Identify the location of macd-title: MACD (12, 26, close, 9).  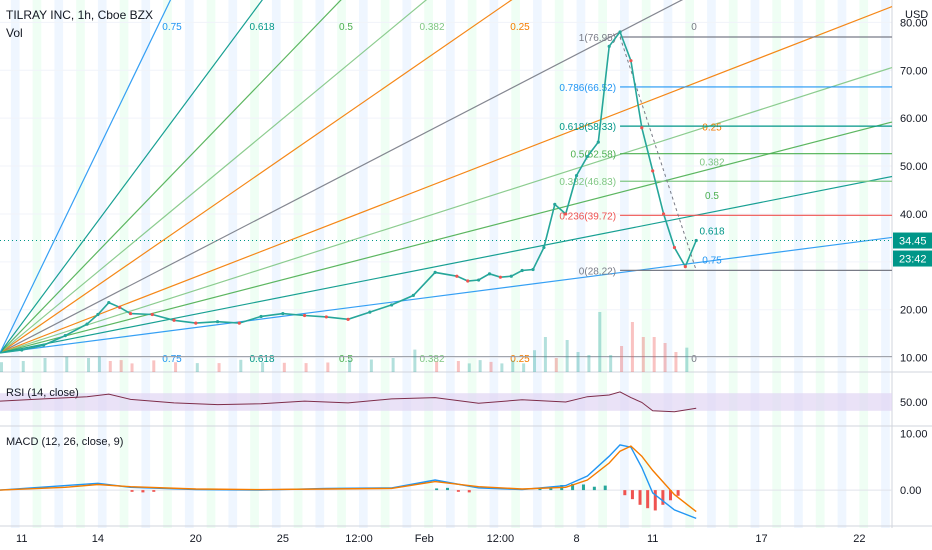
(64, 442).